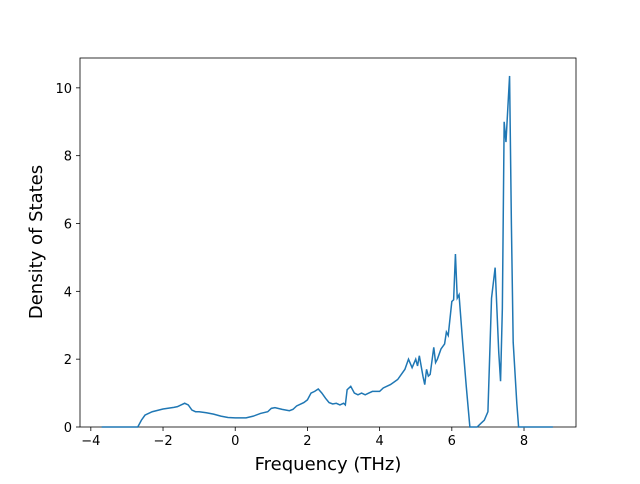 This screenshot has height=484, width=640. What do you see at coordinates (307, 441) in the screenshot?
I see `x-tick-label: 2` at bounding box center [307, 441].